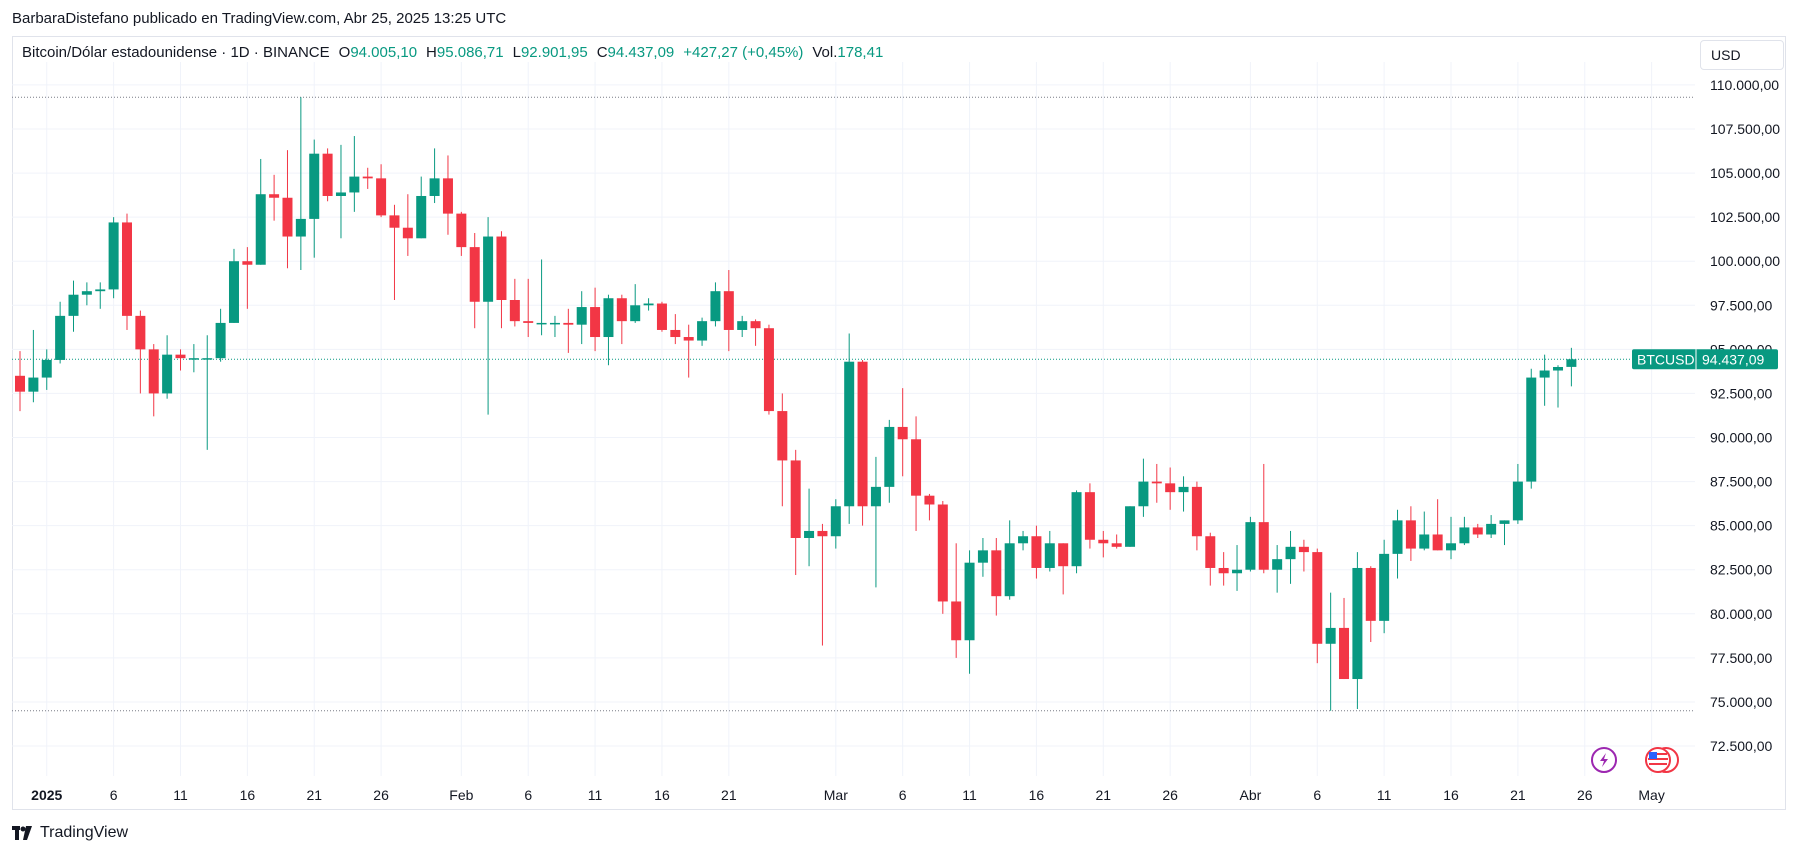  I want to click on volume-label: Vol., so click(825, 52).